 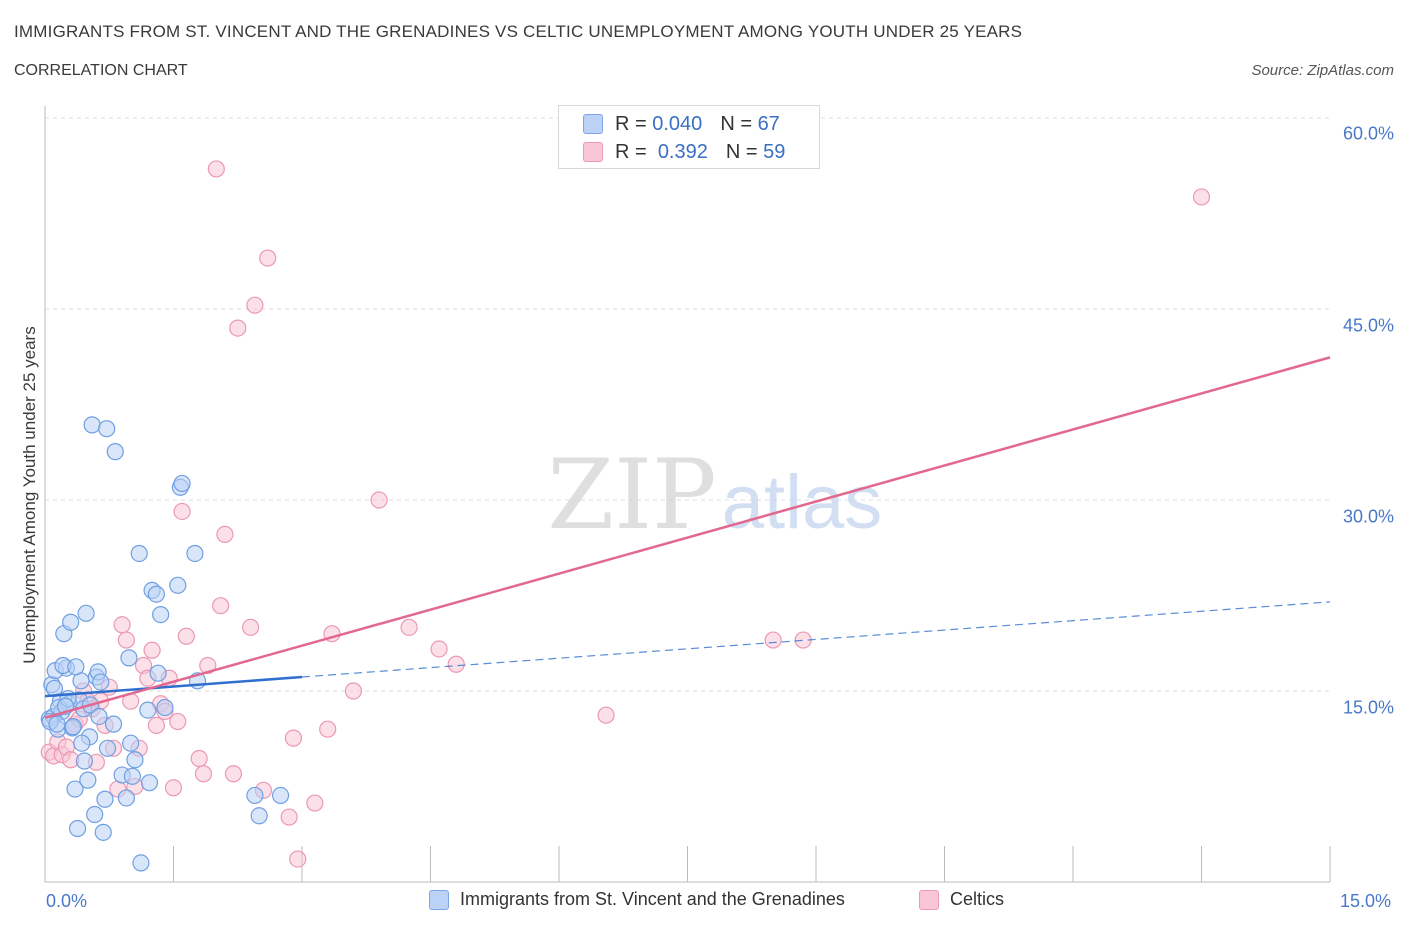 What do you see at coordinates (165, 644) in the screenshot?
I see `immigrants-points` at bounding box center [165, 644].